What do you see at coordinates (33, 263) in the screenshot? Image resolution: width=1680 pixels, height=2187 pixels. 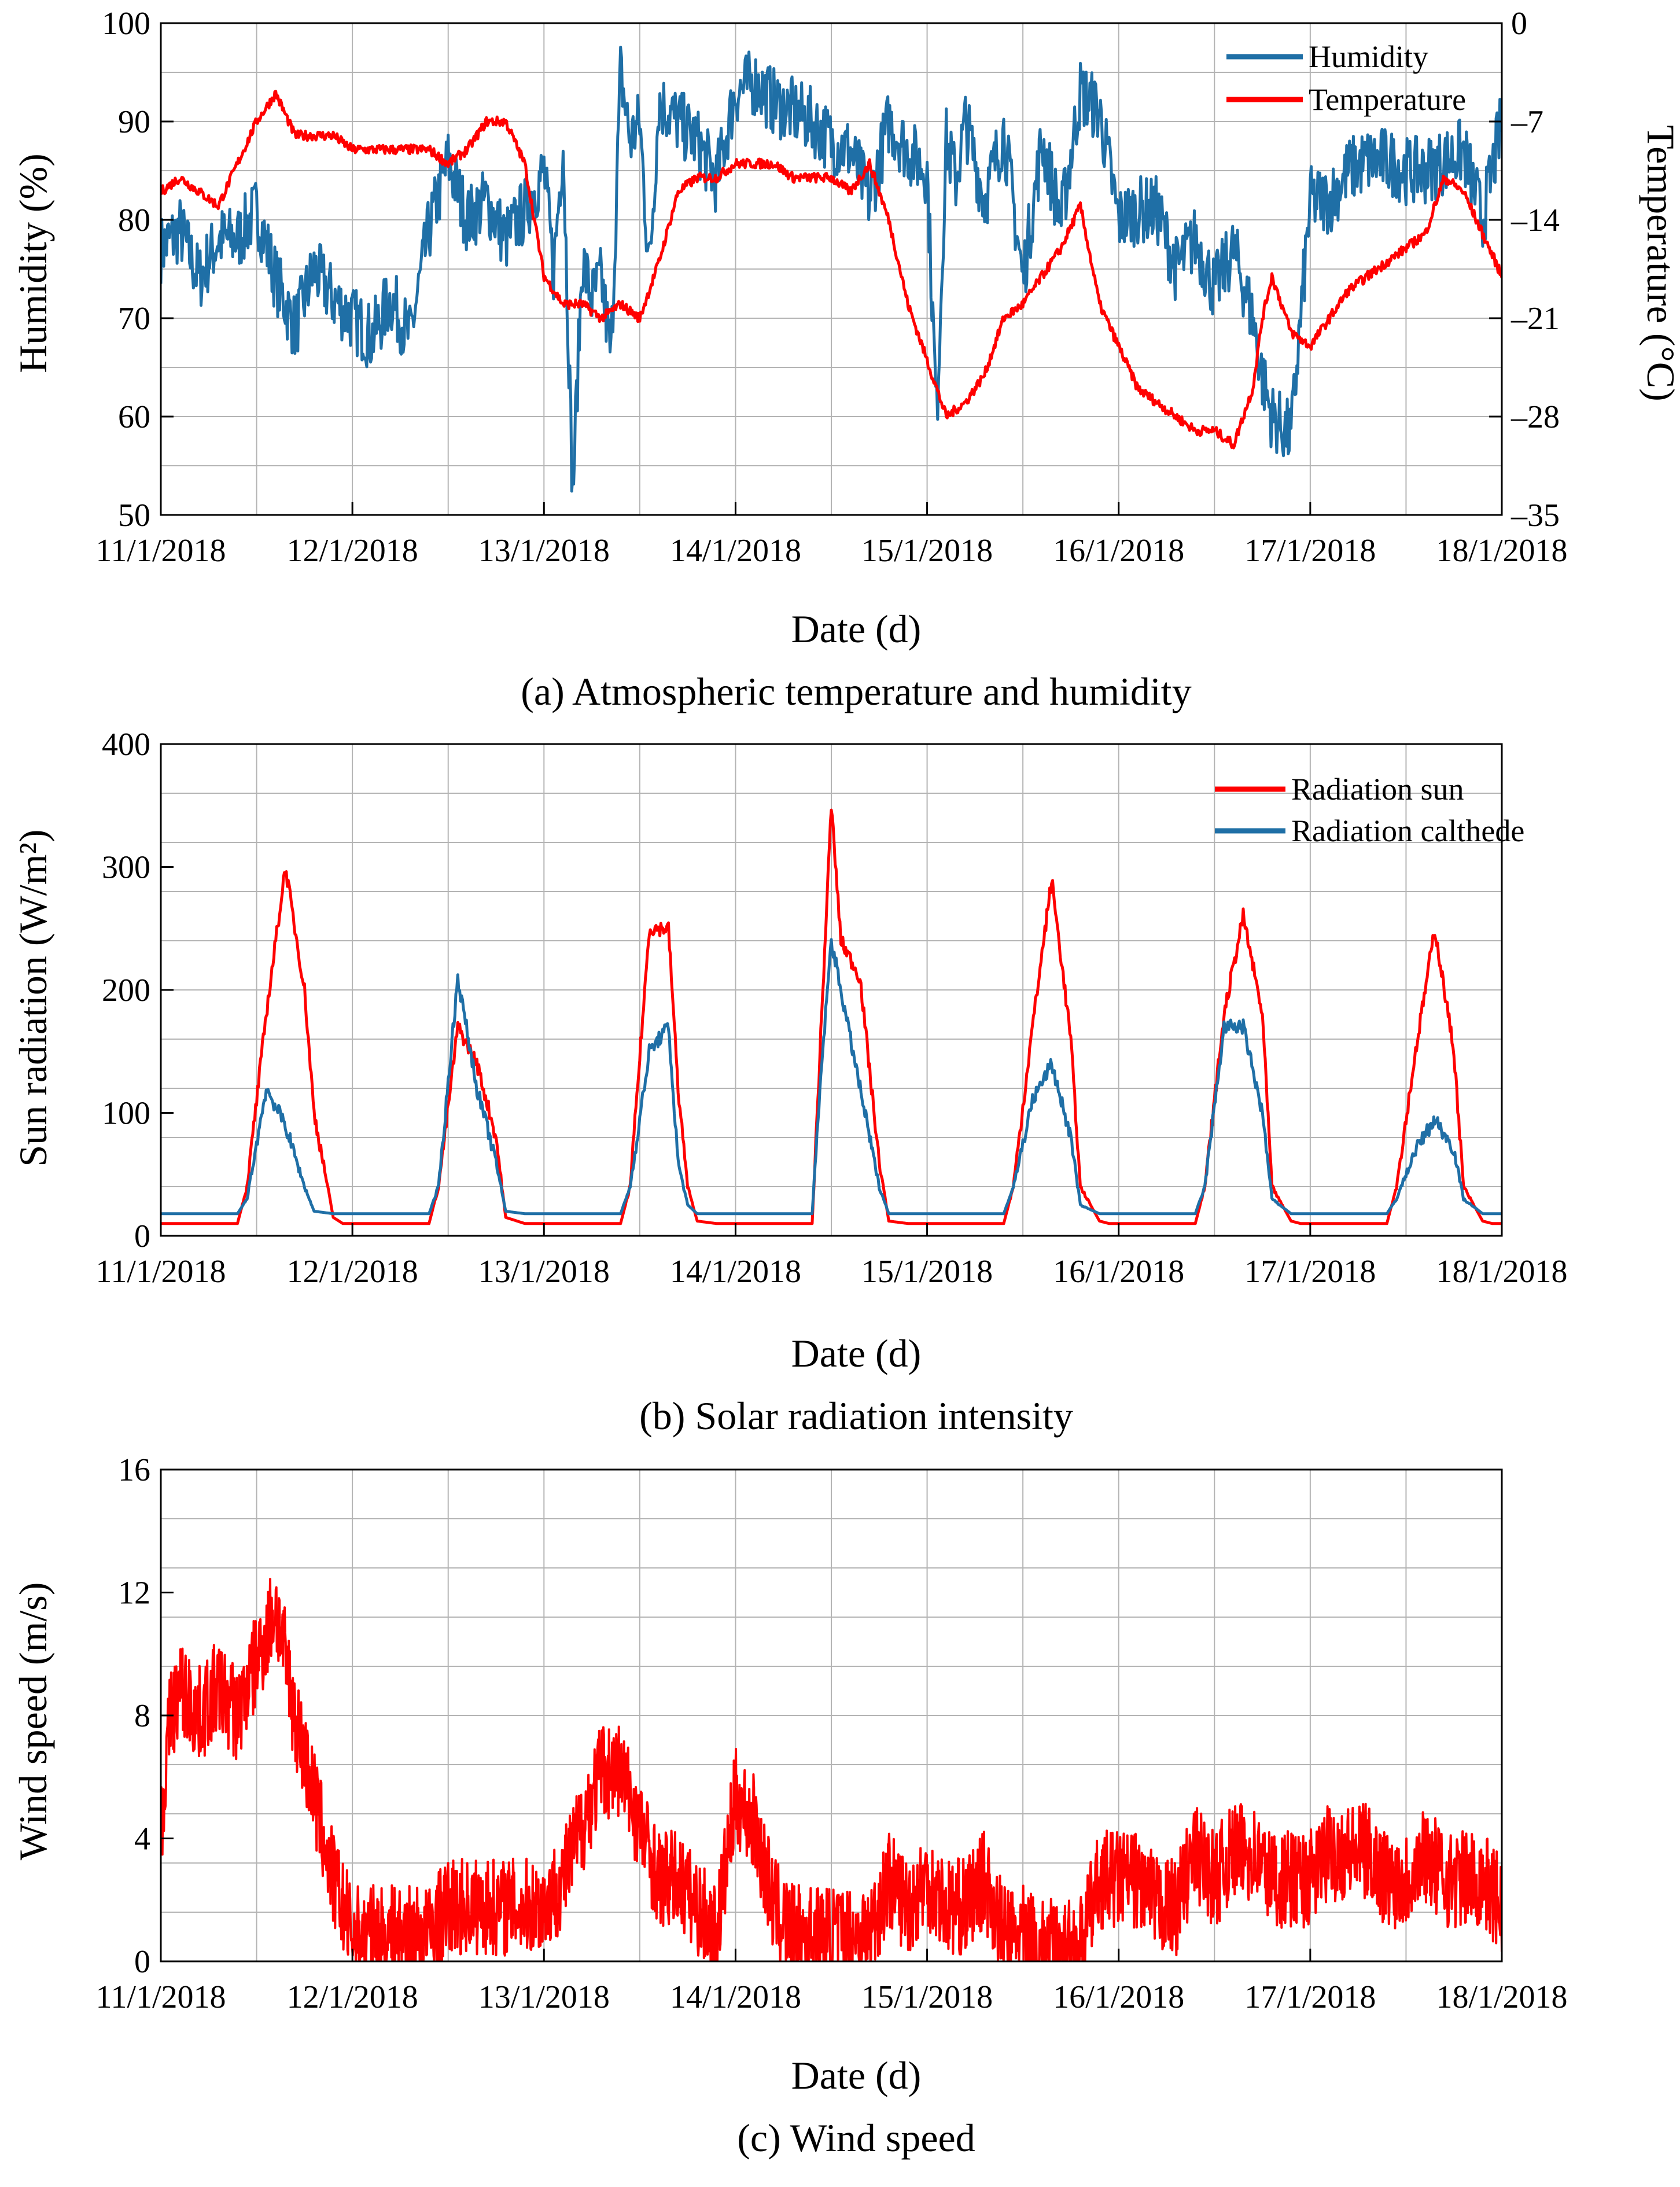 I see `panel-a-ylabel: Humidity (%)` at bounding box center [33, 263].